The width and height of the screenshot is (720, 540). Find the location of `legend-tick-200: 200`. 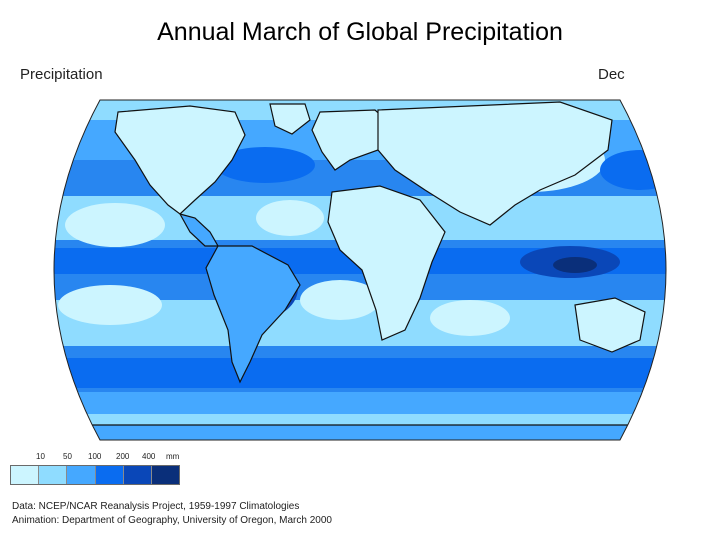

legend-tick-200: 200 is located at coordinates (123, 456).